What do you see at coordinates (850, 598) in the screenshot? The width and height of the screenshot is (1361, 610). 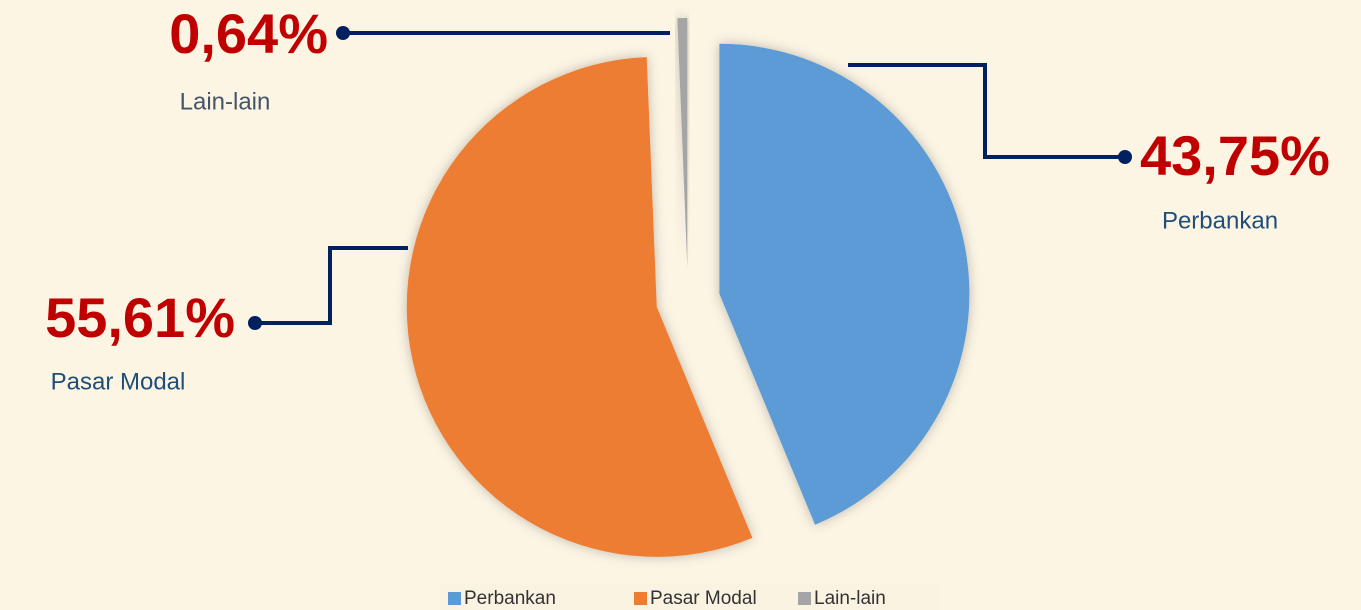 I see `legend-label: Lain-lain` at bounding box center [850, 598].